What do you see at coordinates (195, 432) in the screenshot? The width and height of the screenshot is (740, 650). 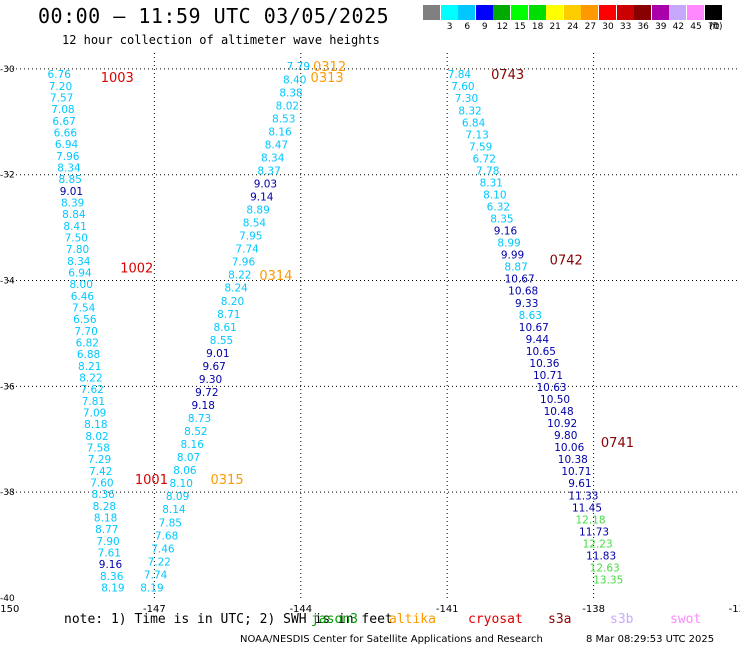 I see `wave-height-value: 8.52` at bounding box center [195, 432].